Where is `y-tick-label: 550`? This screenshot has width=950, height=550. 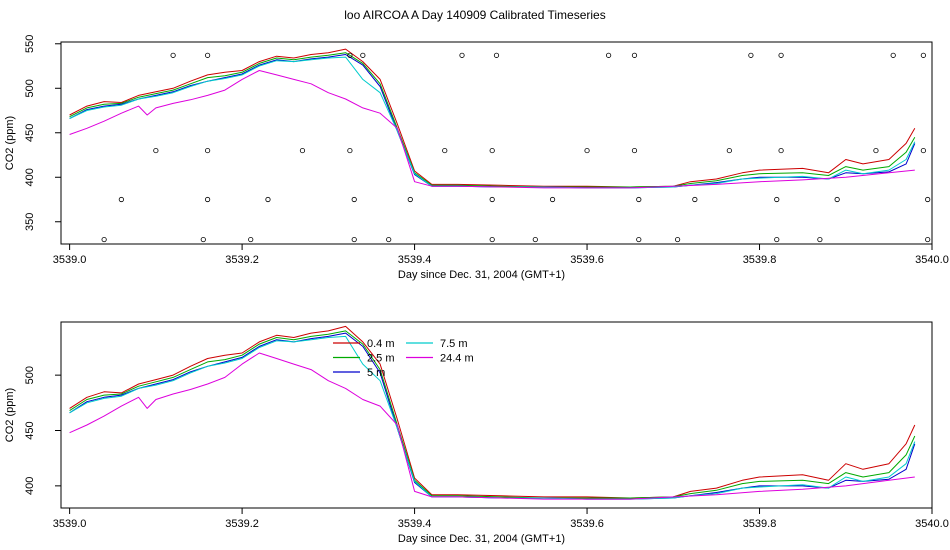
y-tick-label: 550 is located at coordinates (30, 44).